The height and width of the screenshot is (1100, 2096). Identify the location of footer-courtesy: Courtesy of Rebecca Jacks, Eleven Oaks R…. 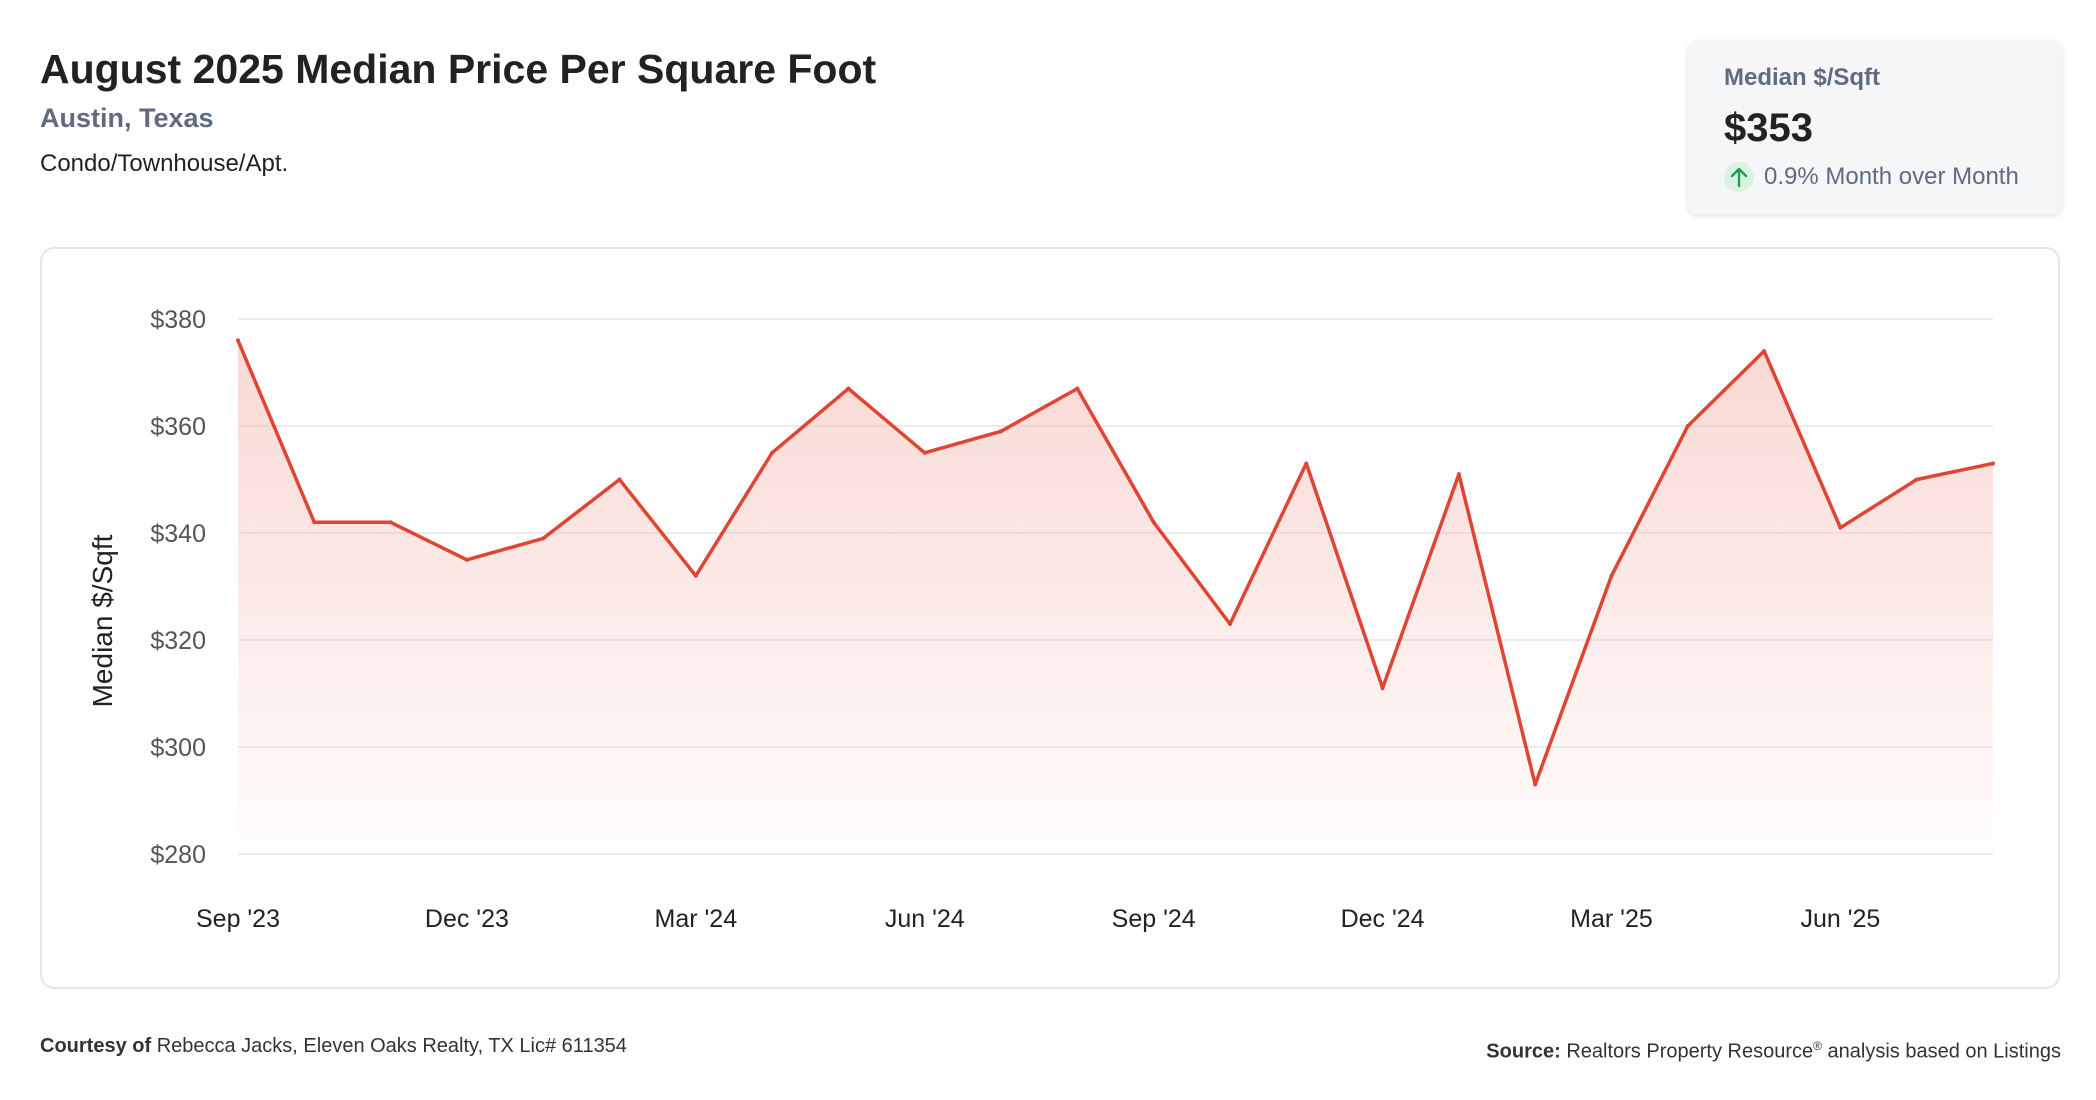
(333, 1046).